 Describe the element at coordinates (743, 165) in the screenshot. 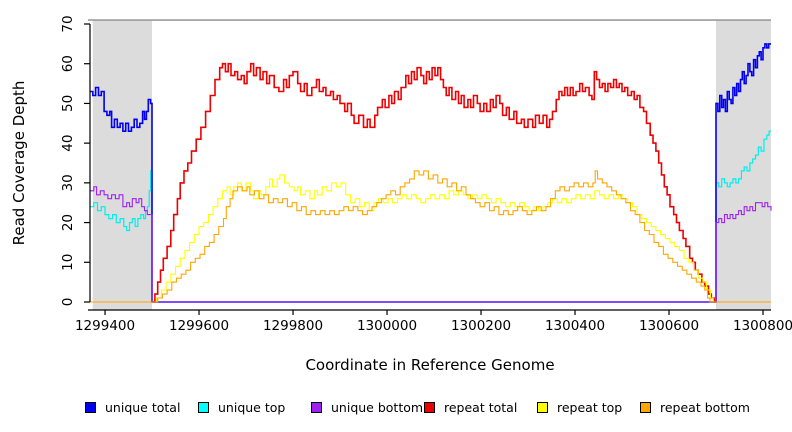

I see `shaded-region-right-flank` at that location.